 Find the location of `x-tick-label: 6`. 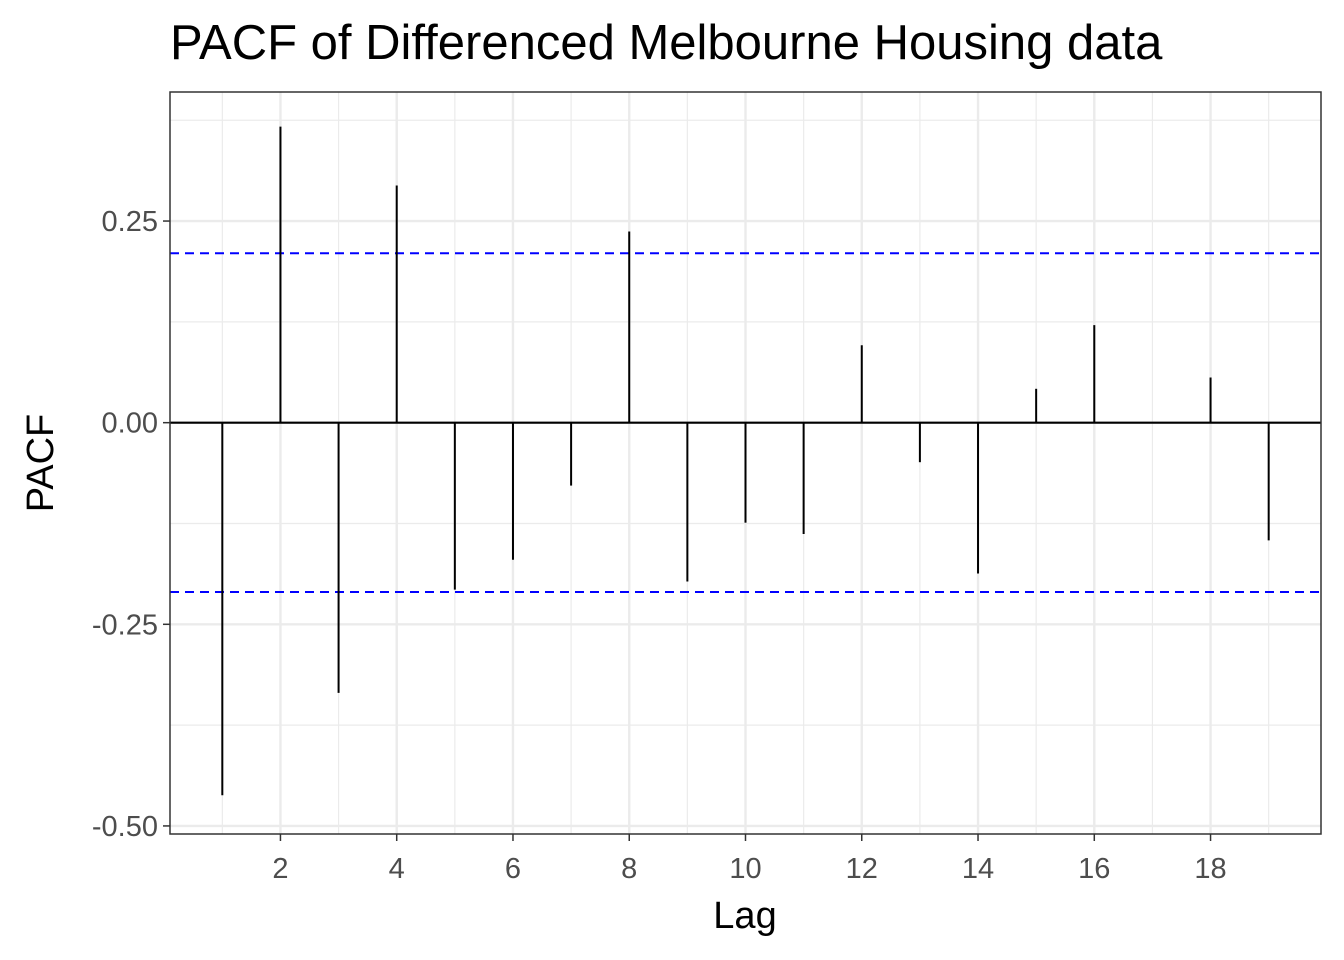

x-tick-label: 6 is located at coordinates (513, 869).